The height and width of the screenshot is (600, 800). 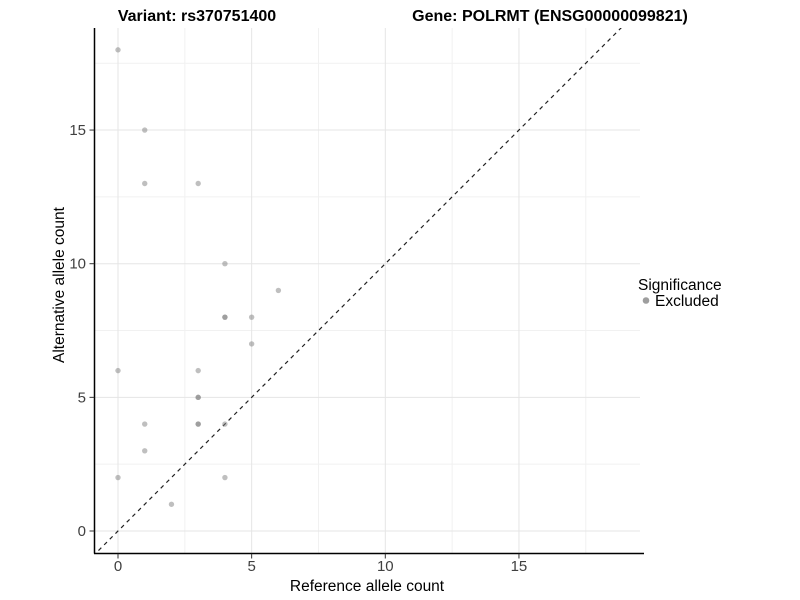 I want to click on y-tick-label: 15, so click(x=77, y=130).